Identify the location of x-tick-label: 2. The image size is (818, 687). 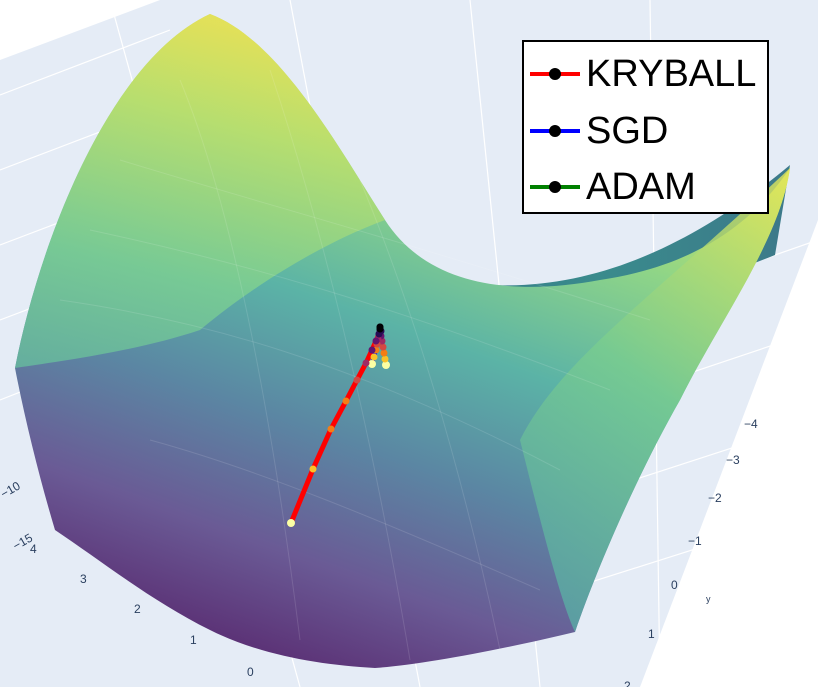
(137, 609).